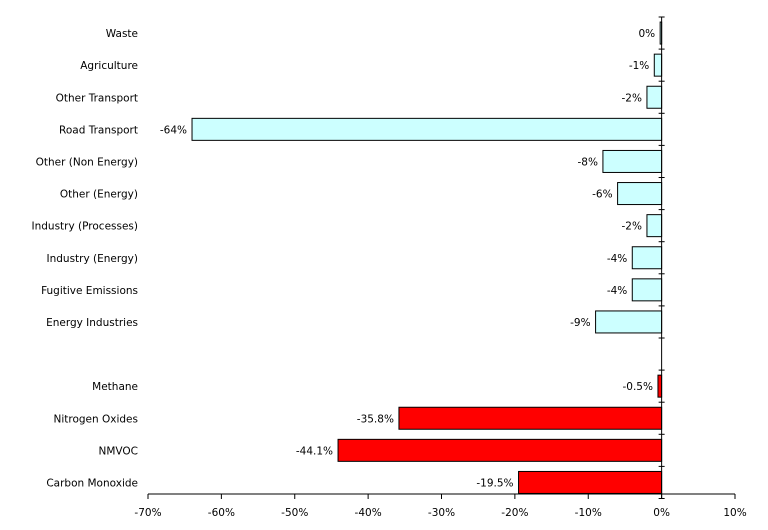  Describe the element at coordinates (314, 451) in the screenshot. I see `value-label-nmvoc: -44.1%` at that location.